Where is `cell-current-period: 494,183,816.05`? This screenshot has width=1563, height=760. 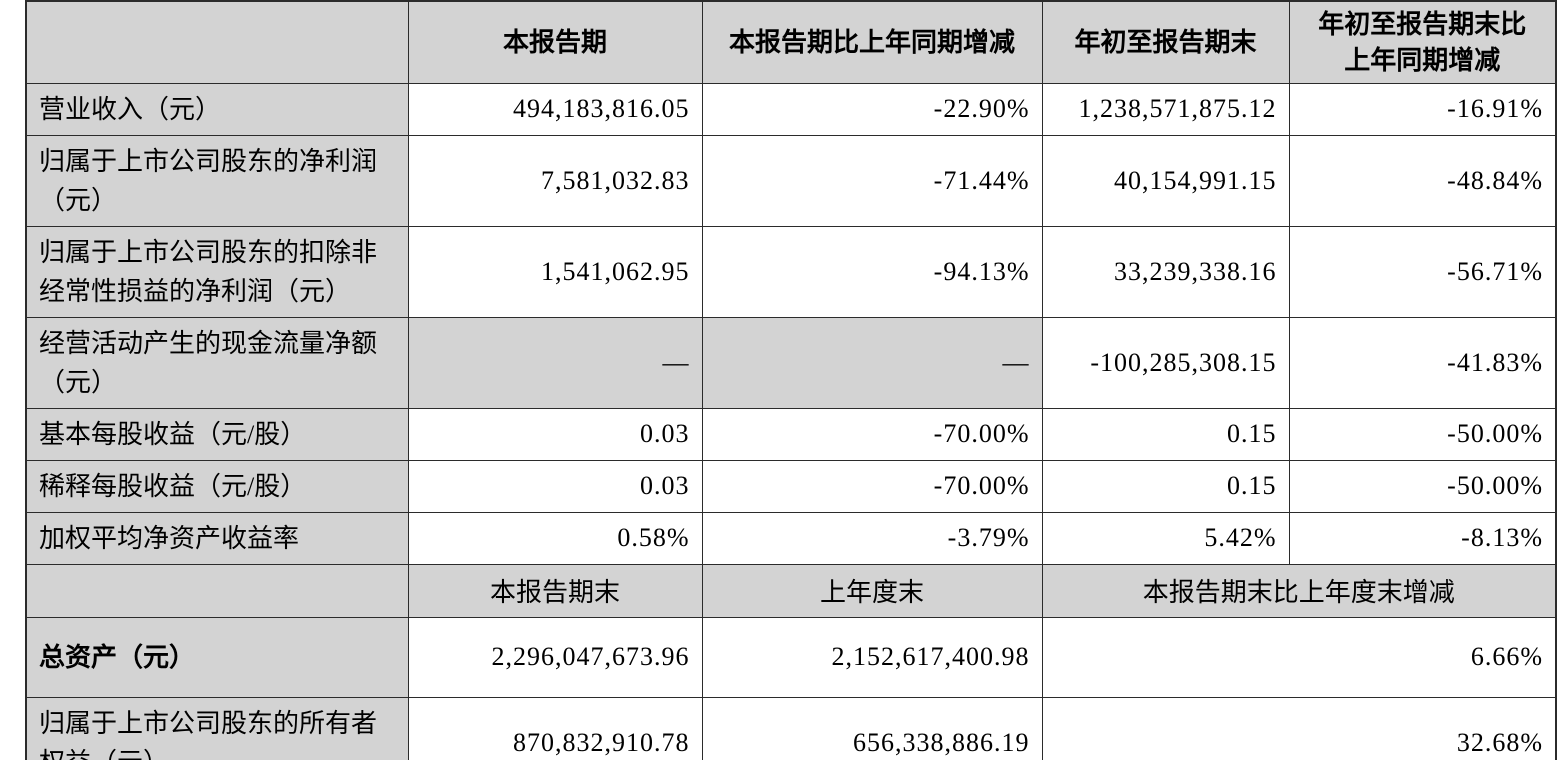
cell-current-period: 494,183,816.05 is located at coordinates (555, 109).